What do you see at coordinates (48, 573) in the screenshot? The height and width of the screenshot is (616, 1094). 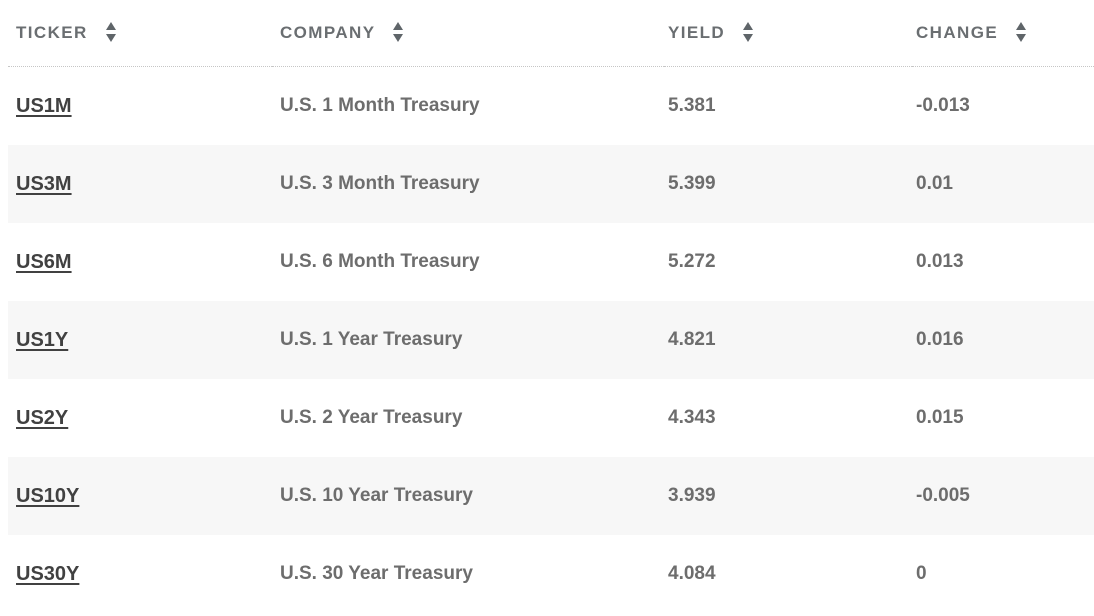 I see `ticker-link: US30Y` at bounding box center [48, 573].